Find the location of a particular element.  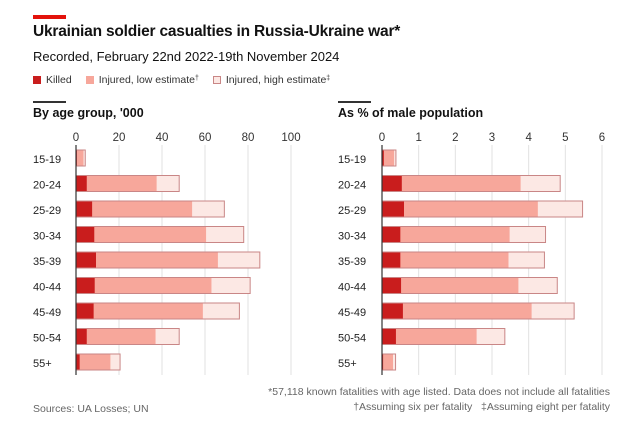

legend-swatch-injured-high is located at coordinates (216, 80).